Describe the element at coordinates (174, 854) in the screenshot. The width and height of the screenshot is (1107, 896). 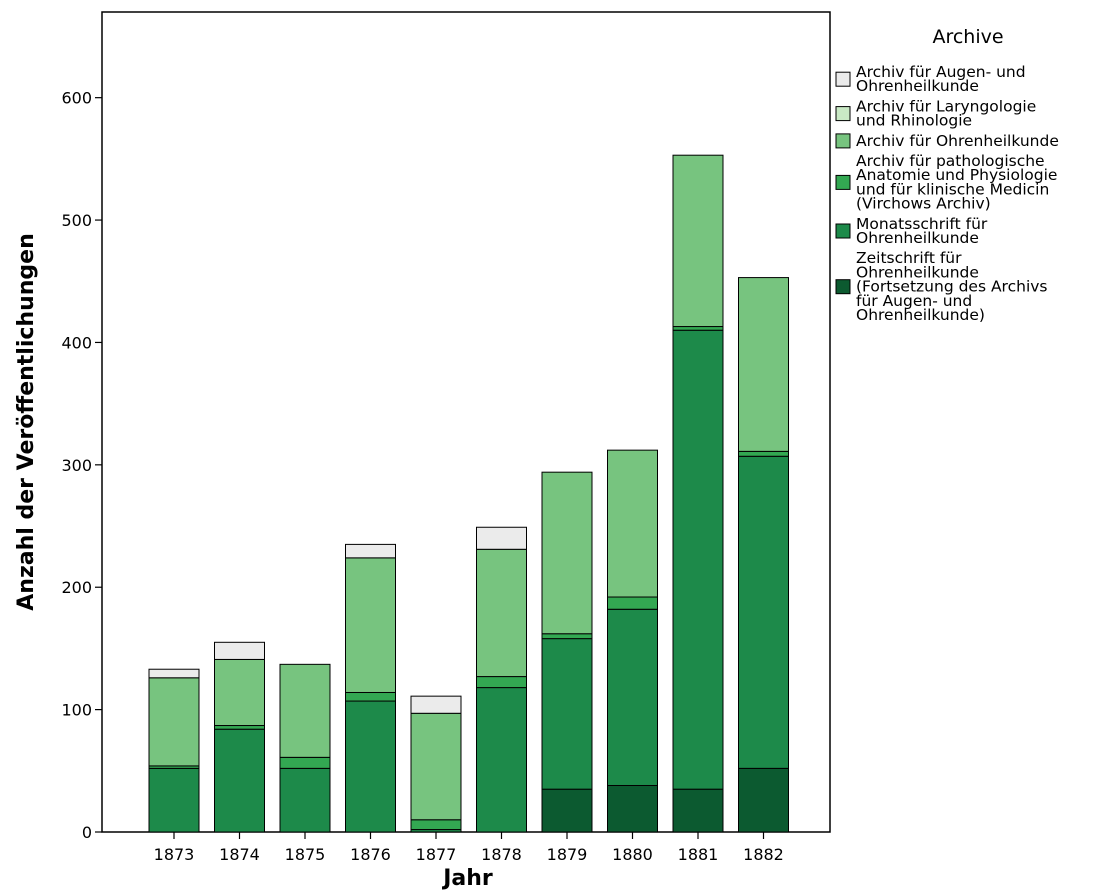
I see `x-tick-label: 1873` at that location.